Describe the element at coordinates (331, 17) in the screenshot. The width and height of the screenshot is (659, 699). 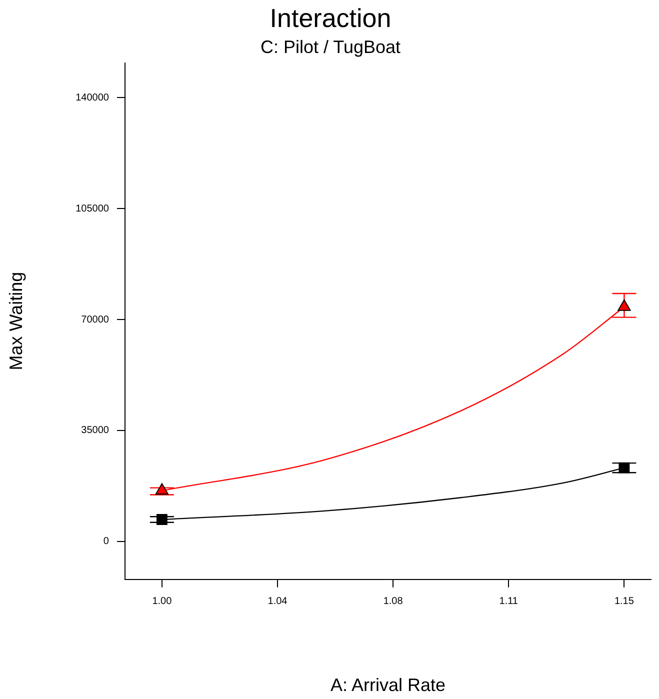
I see `chart-title: Interaction` at that location.